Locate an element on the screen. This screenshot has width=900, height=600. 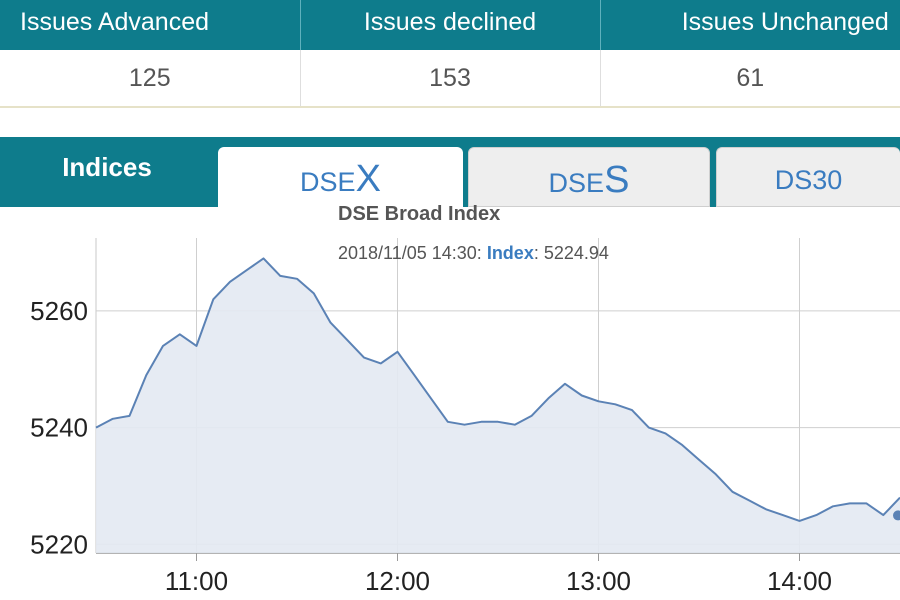
tab-dsex-suffix: X is located at coordinates (368, 179).